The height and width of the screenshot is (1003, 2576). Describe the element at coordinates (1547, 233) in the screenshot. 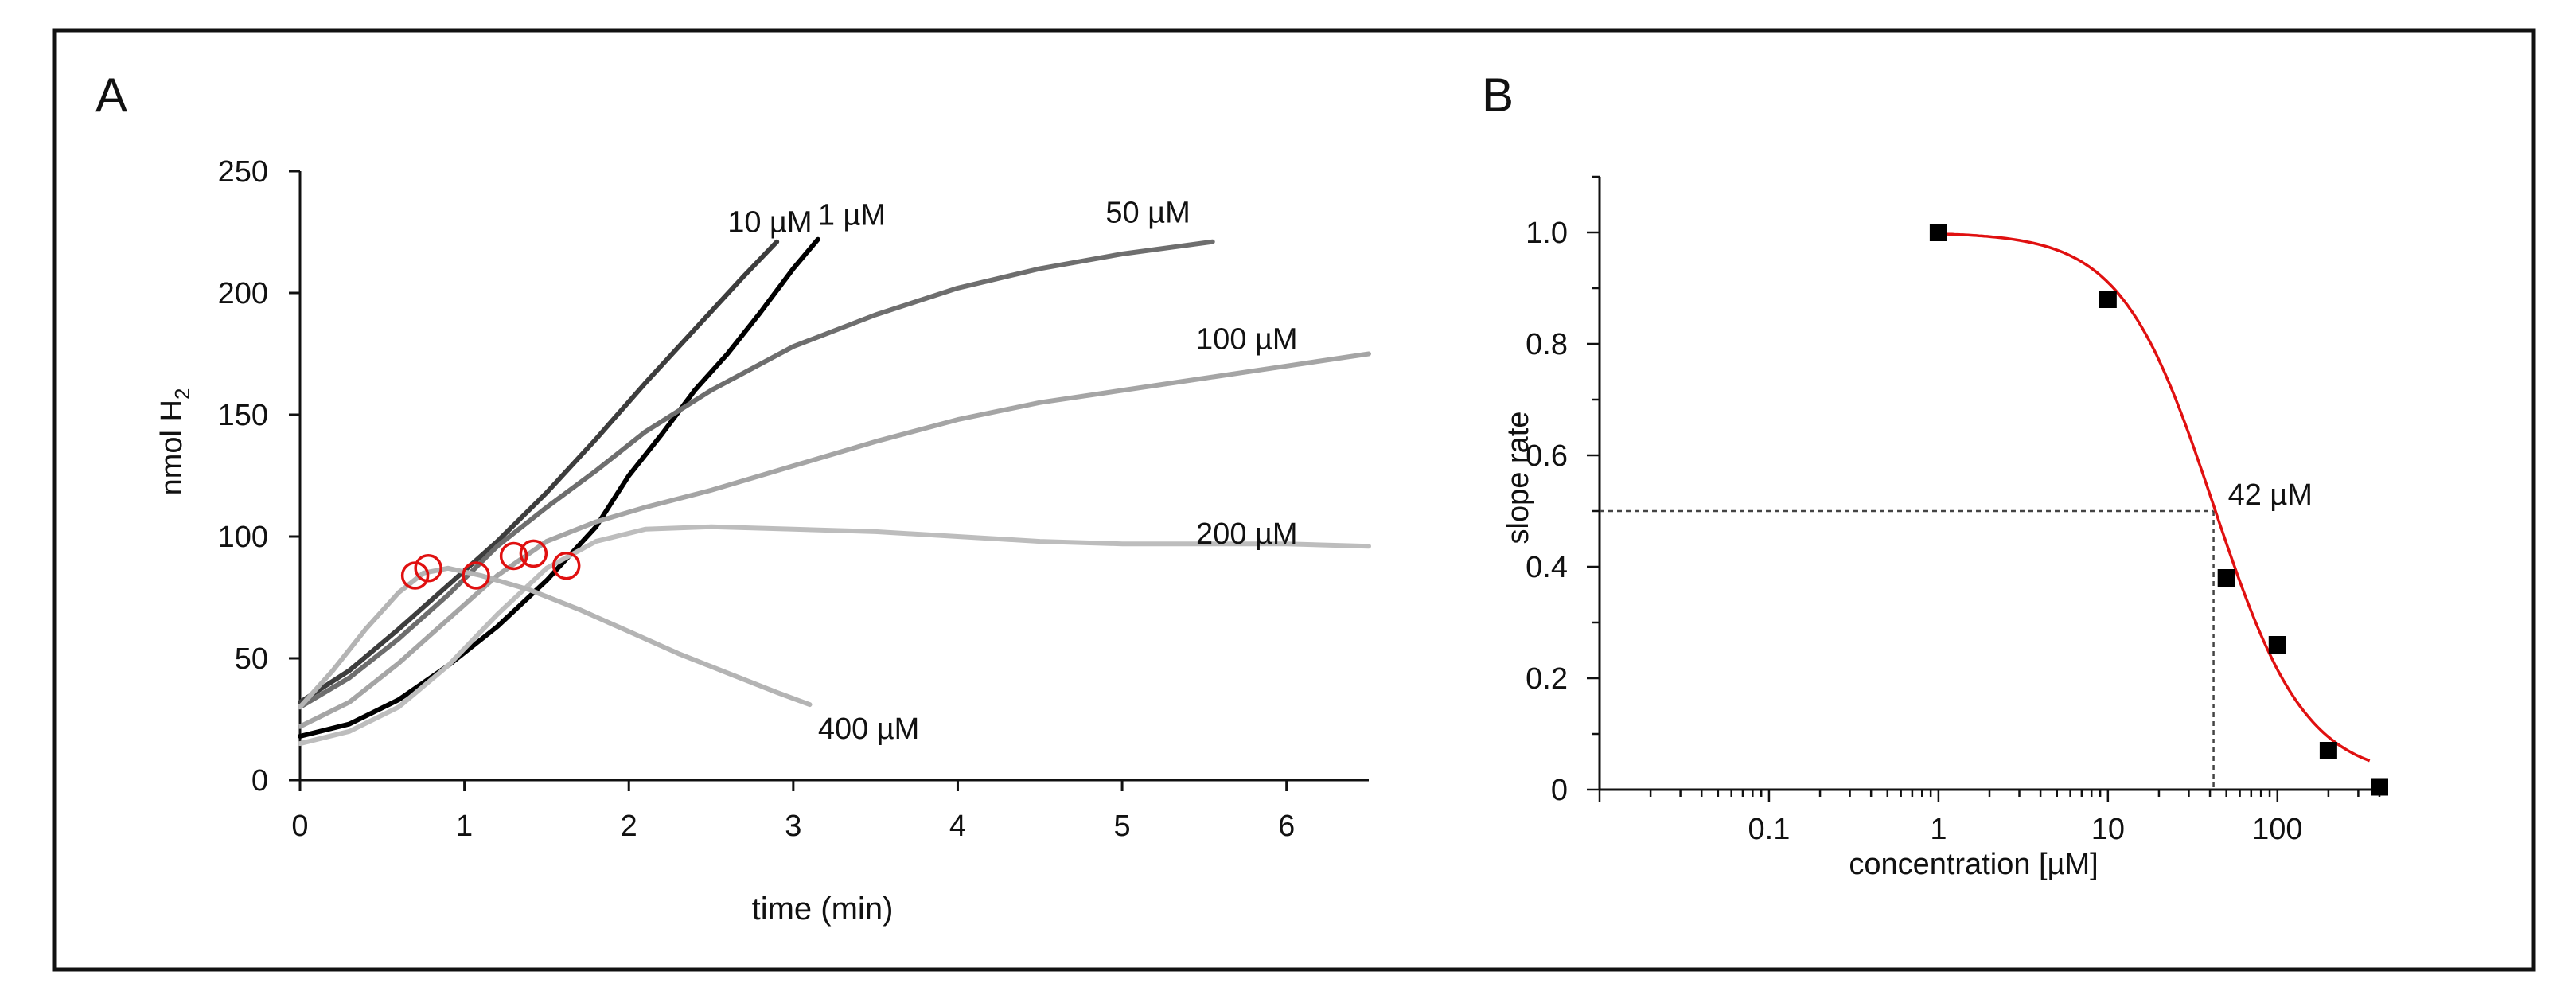

I see `y-tick-label-b: 1.0` at that location.